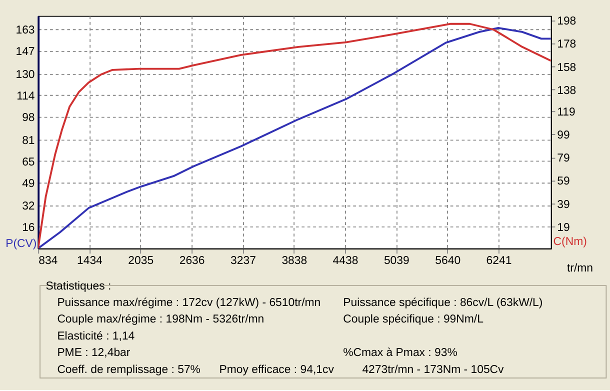 Image resolution: width=610 pixels, height=391 pixels. What do you see at coordinates (141, 261) in the screenshot?
I see `x-tick-label: 2035` at bounding box center [141, 261].